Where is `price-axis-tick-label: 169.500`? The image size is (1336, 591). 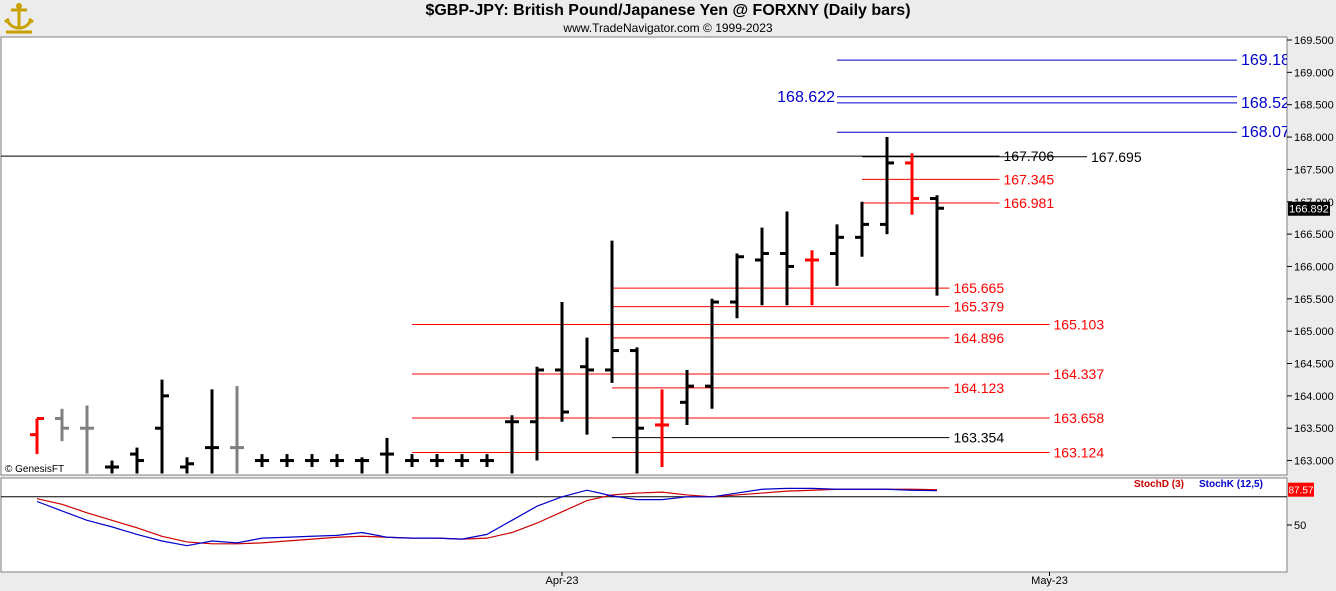 price-axis-tick-label: 169.500 is located at coordinates (1314, 41).